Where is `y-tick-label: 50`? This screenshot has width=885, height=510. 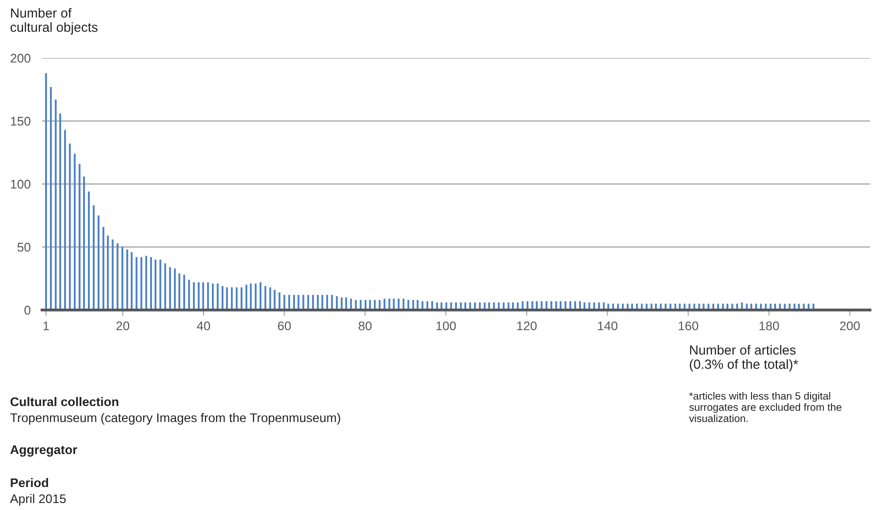
y-tick-label: 50 is located at coordinates (23, 247).